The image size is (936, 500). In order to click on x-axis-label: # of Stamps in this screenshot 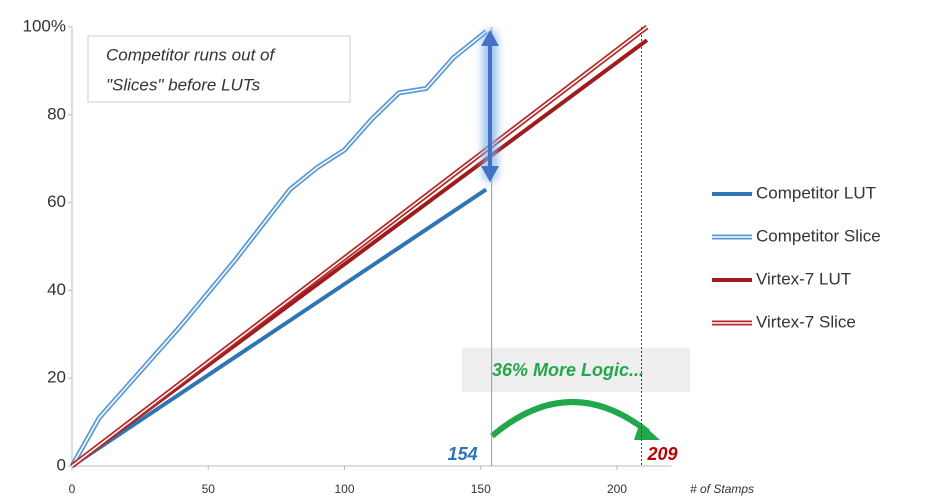, I will do `click(722, 489)`.